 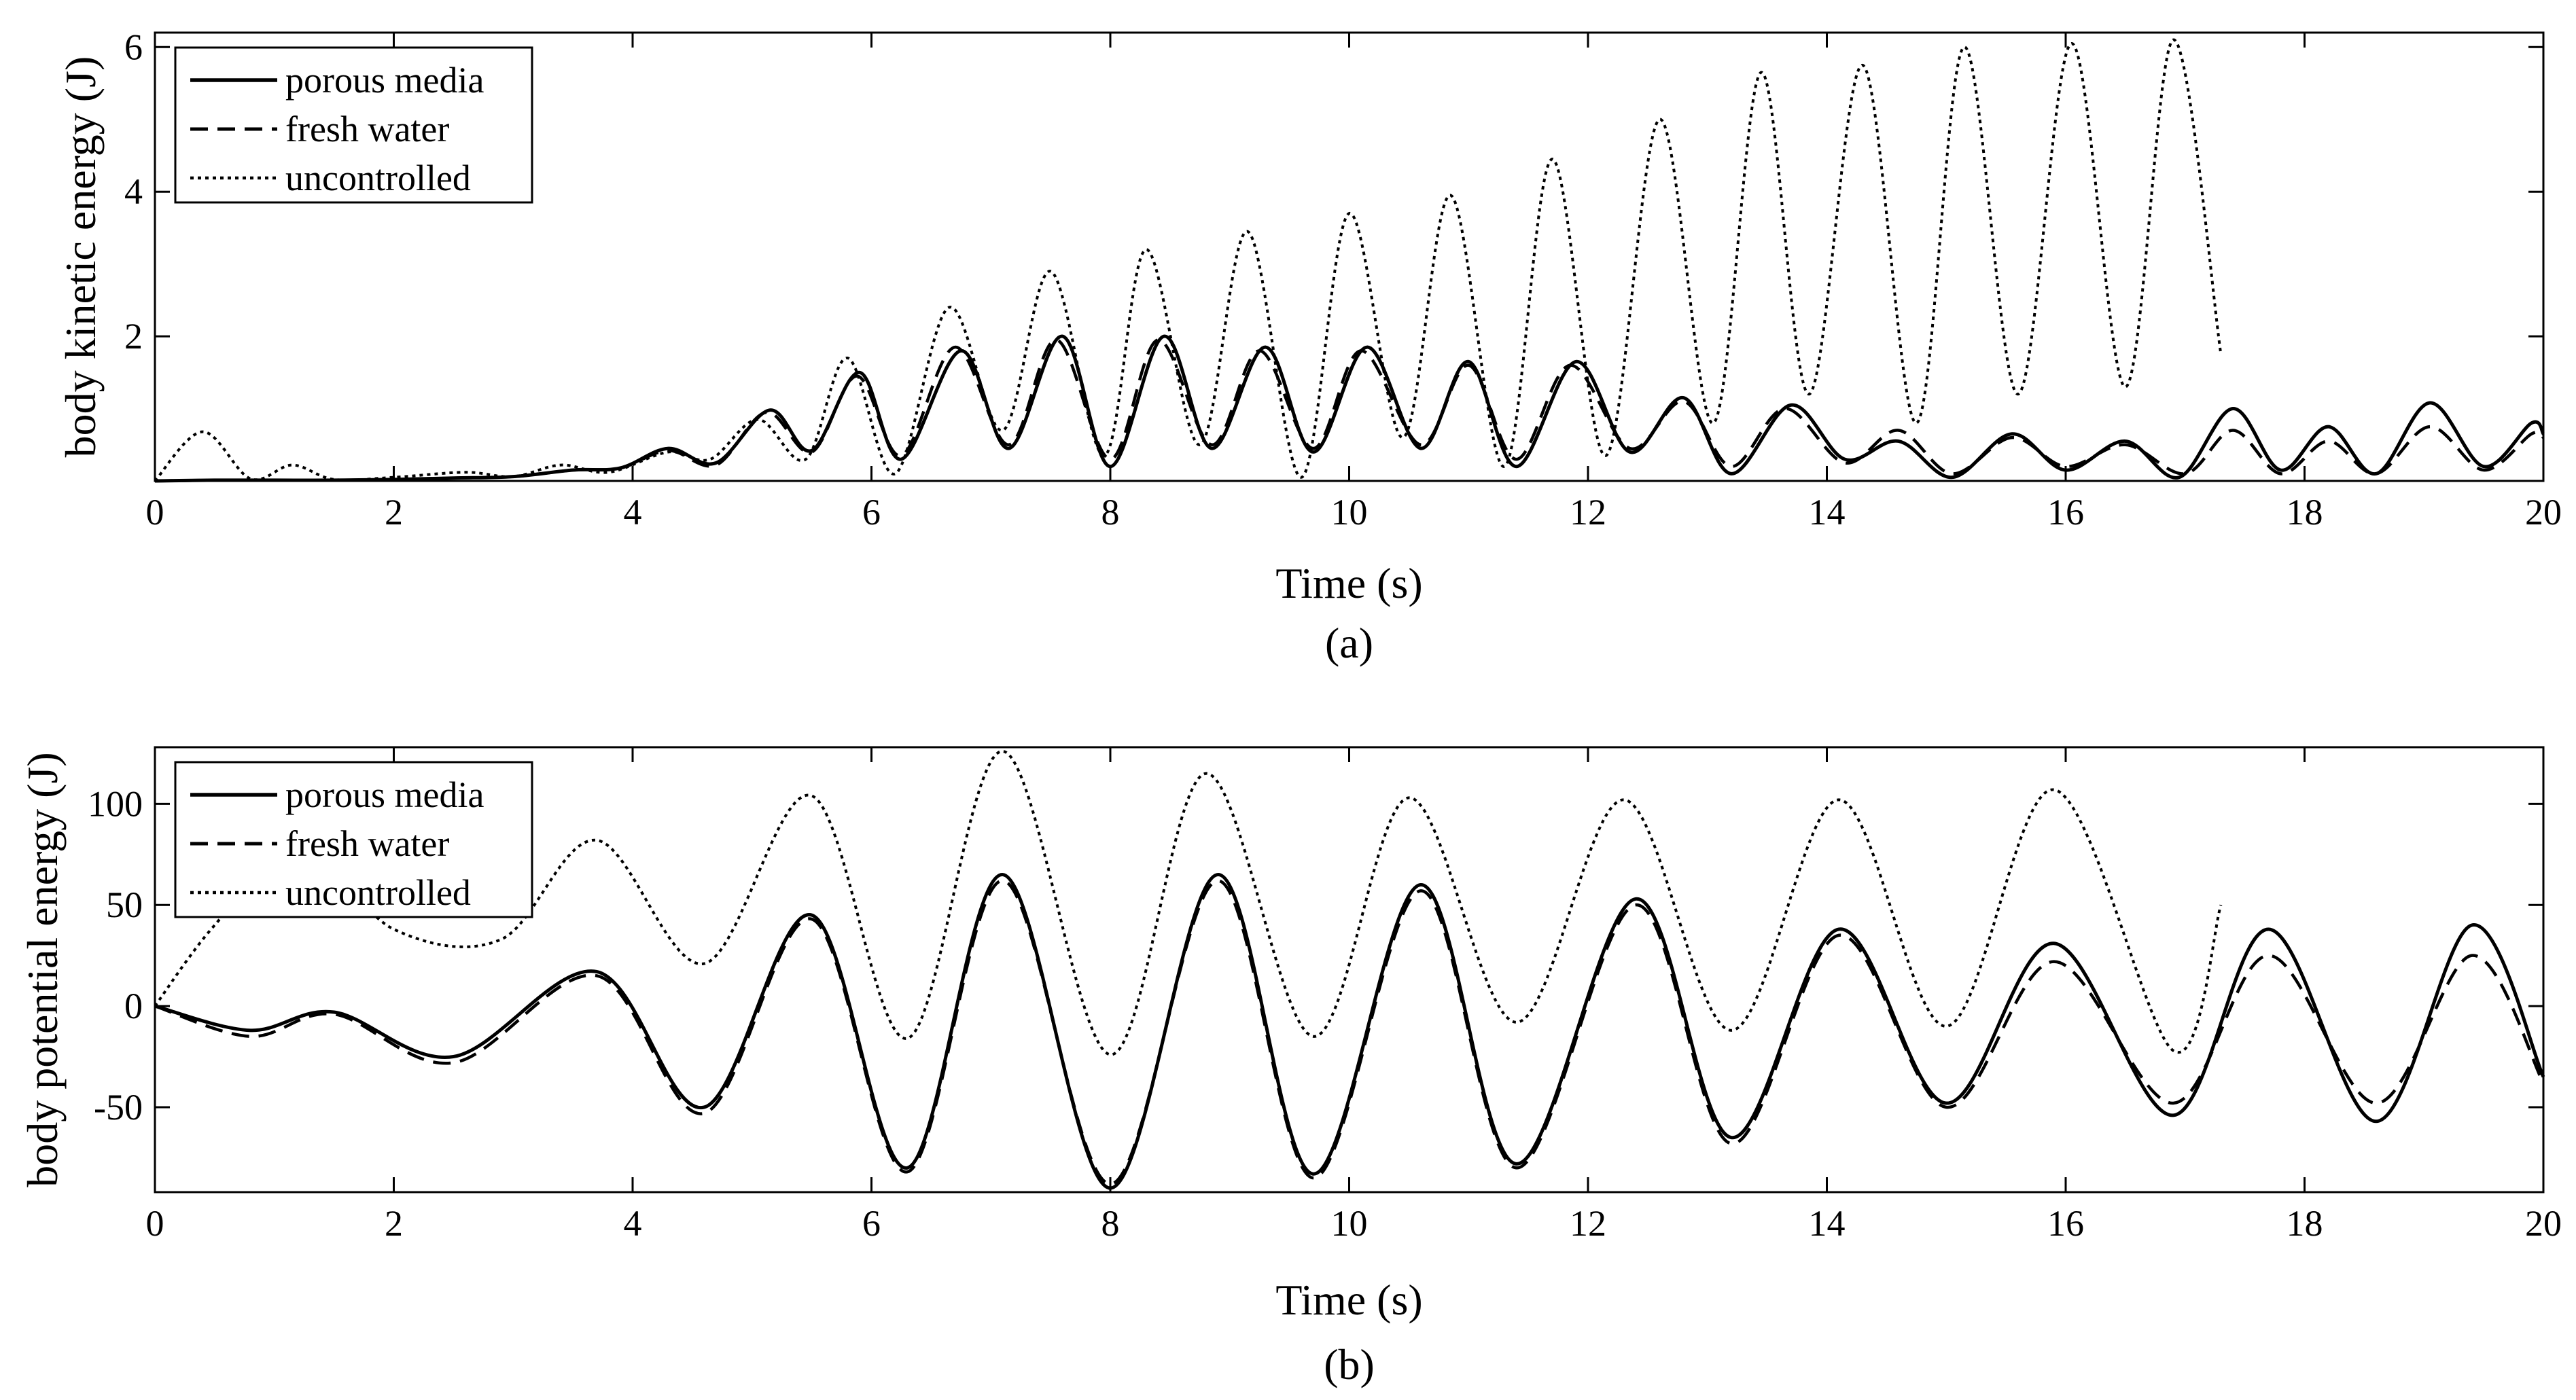 I want to click on x-tick-label-b-1: 2, so click(x=394, y=1224).